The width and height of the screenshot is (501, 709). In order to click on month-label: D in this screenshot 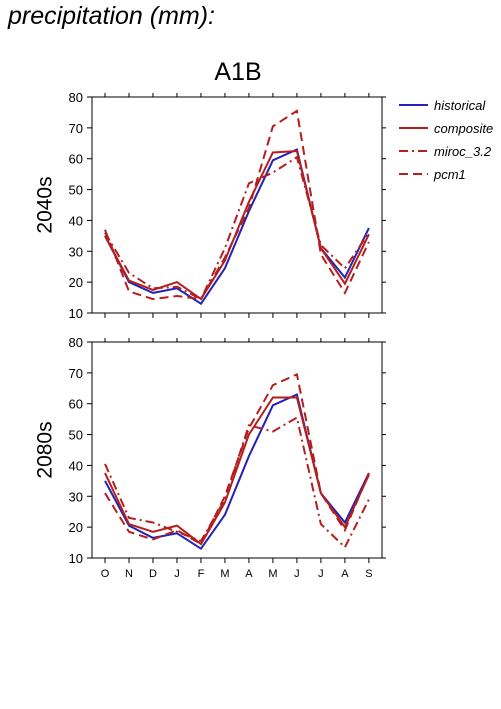, I will do `click(153, 574)`.